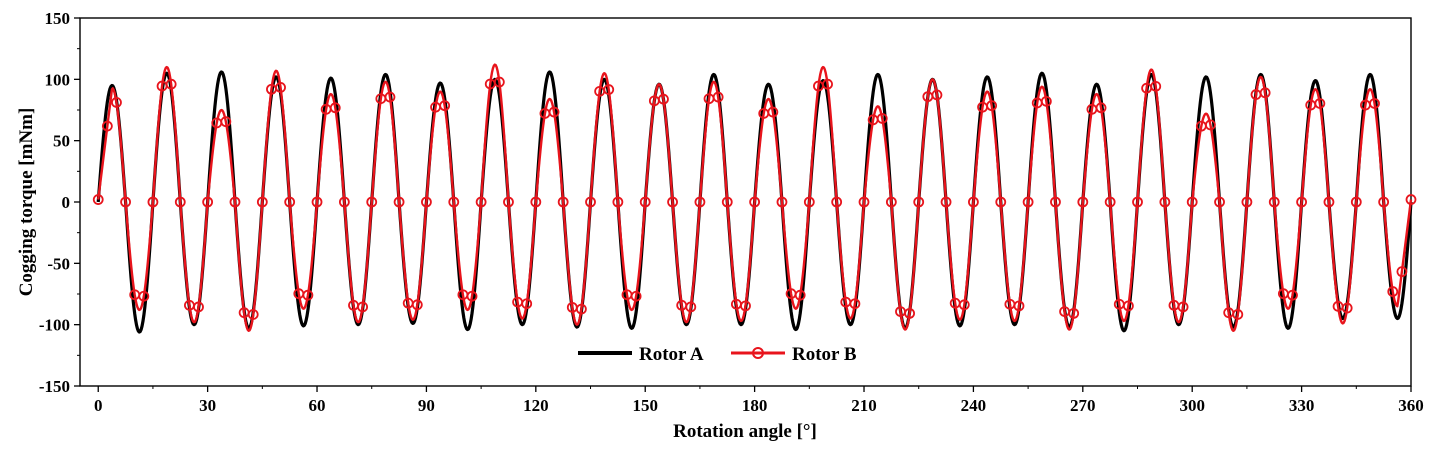 Image resolution: width=1445 pixels, height=449 pixels. What do you see at coordinates (66, 202) in the screenshot?
I see `y-tick-label: 0` at bounding box center [66, 202].